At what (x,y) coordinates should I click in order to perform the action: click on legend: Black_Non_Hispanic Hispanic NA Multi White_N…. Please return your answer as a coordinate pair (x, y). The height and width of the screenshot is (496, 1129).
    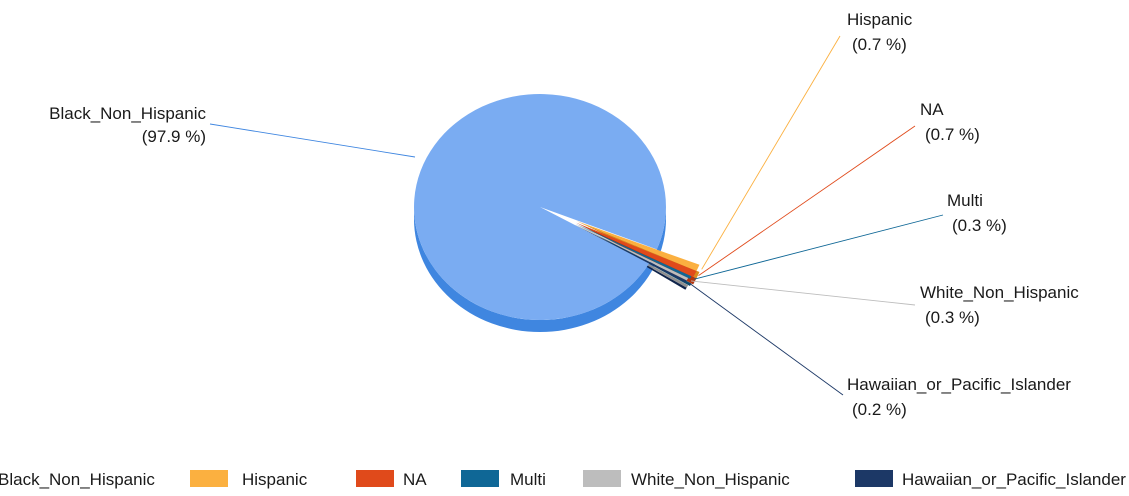
    Looking at the image, I should click on (563, 479).